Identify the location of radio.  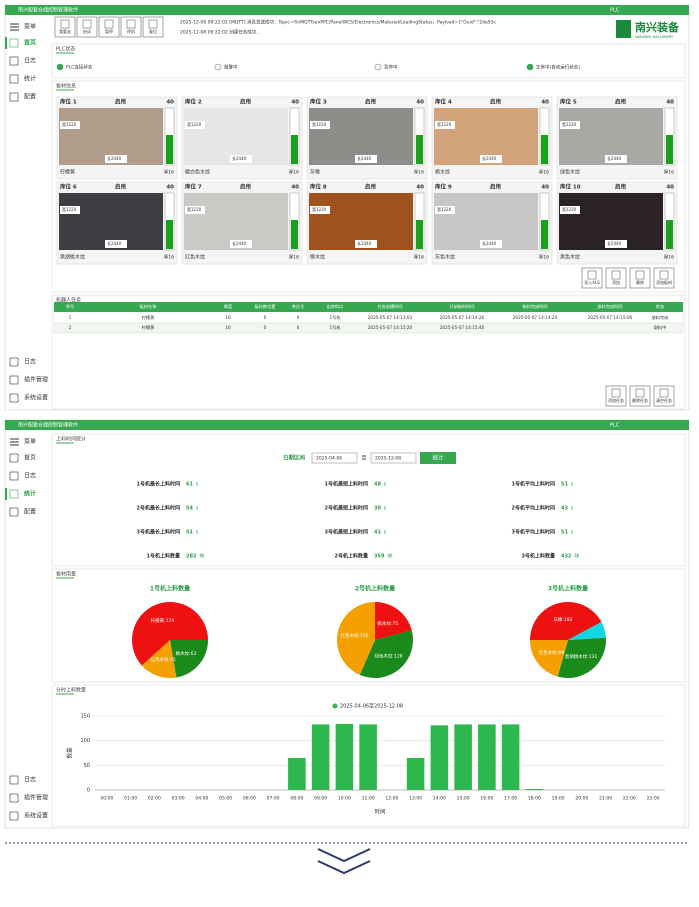
(60, 67).